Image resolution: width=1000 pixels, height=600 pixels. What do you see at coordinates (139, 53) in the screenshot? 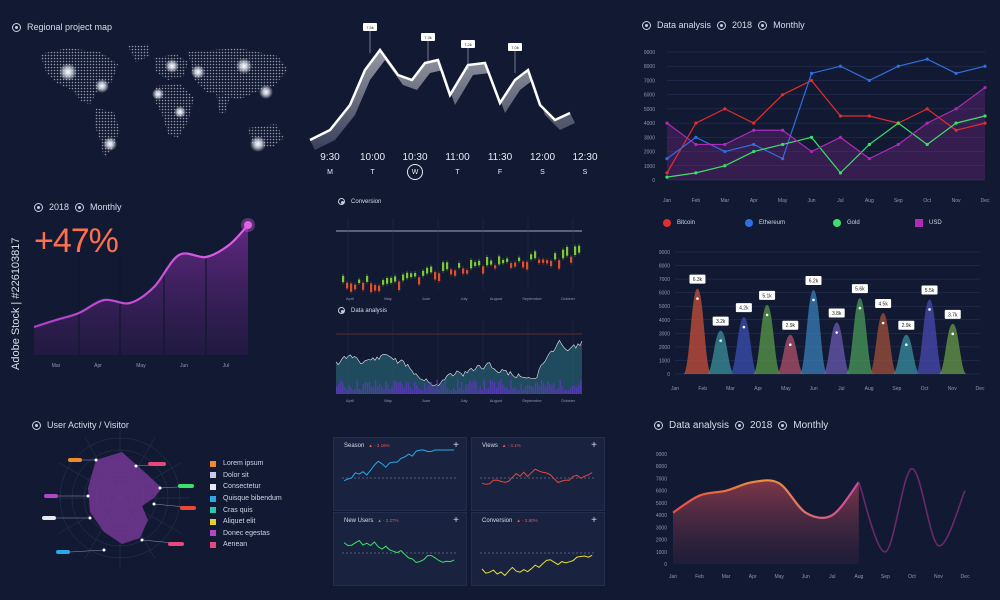
I see `continent-greenland` at bounding box center [139, 53].